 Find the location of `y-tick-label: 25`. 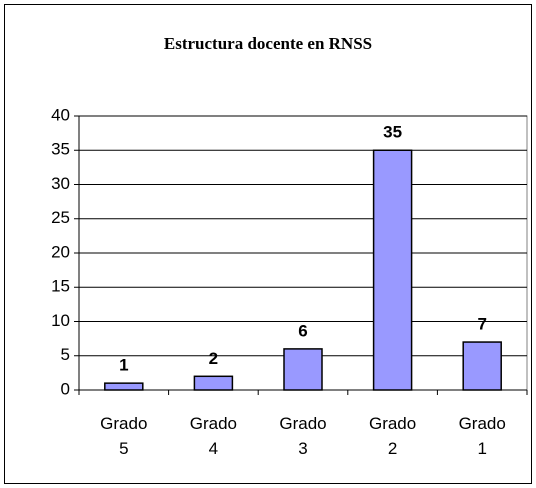

y-tick-label: 25 is located at coordinates (60, 217).